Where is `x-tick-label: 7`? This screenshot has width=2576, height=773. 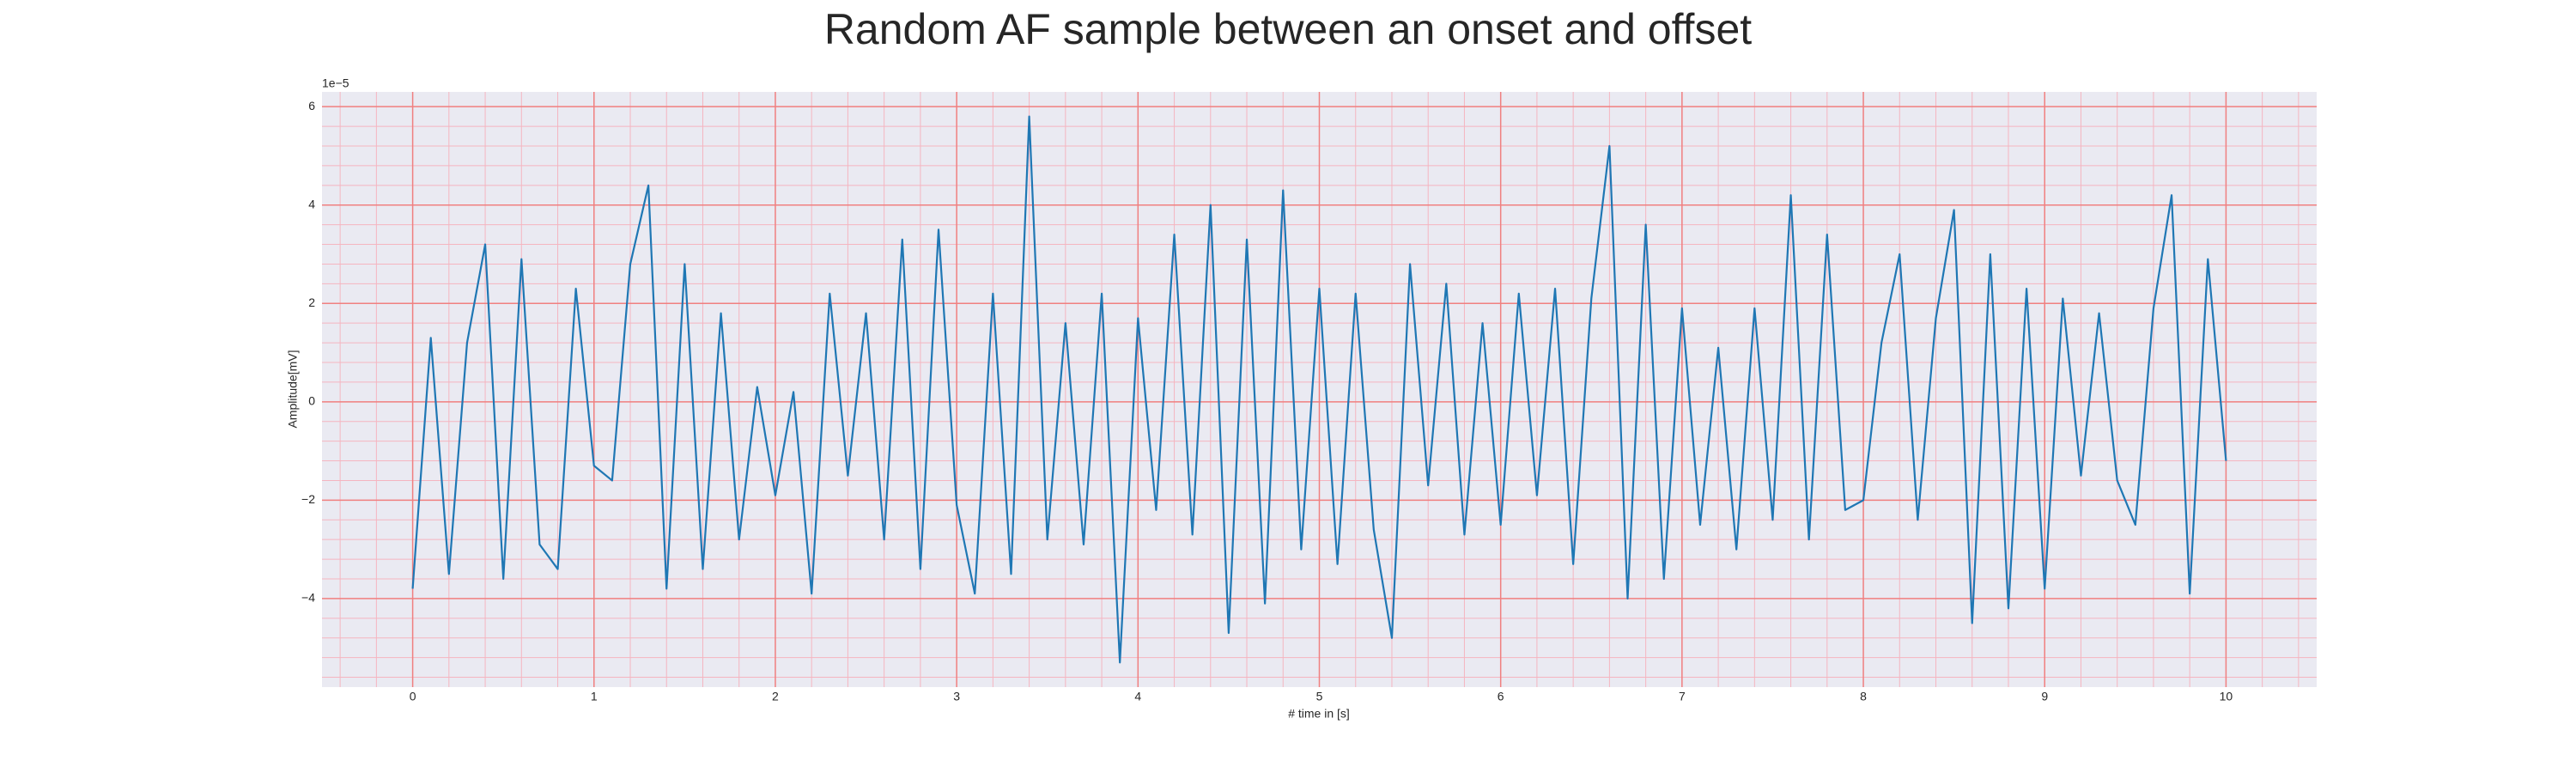
x-tick-label: 7 is located at coordinates (1682, 696).